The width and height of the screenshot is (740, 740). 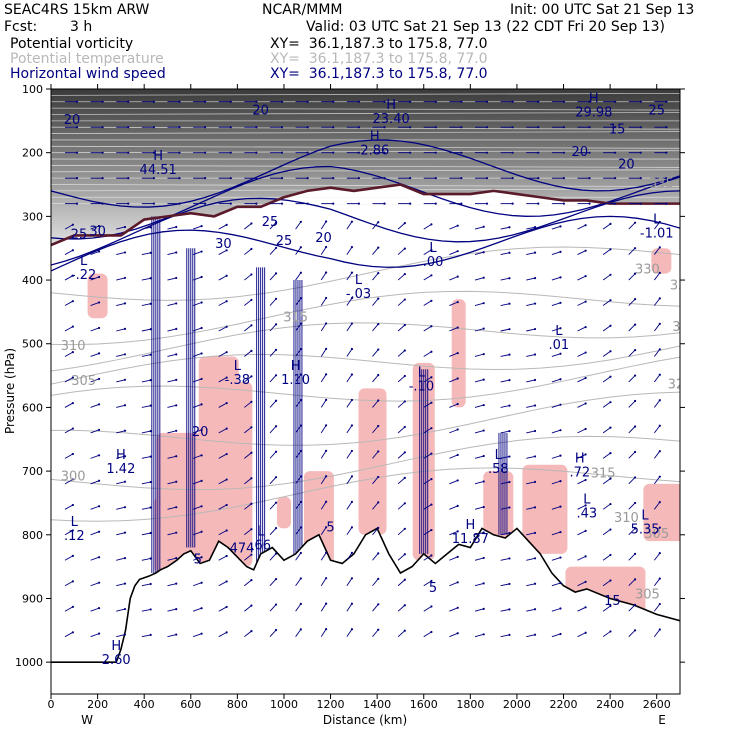 What do you see at coordinates (237, 380) in the screenshot?
I see `extremum-value: -.38` at bounding box center [237, 380].